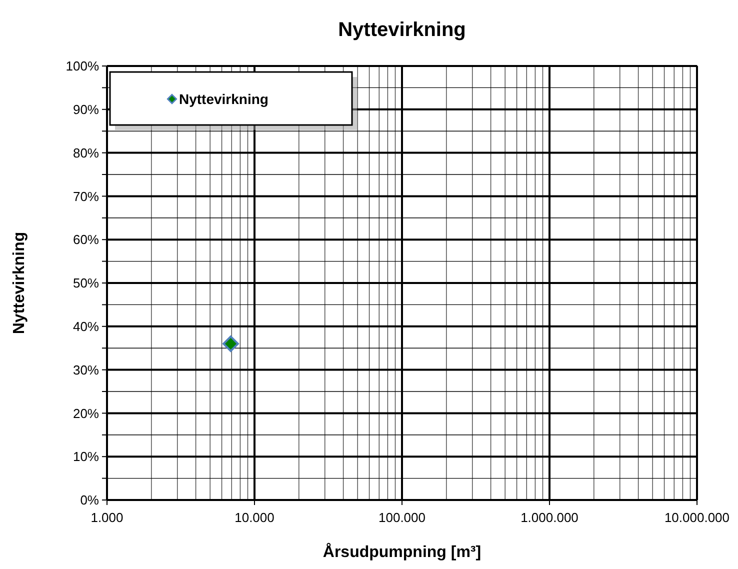 The height and width of the screenshot is (569, 738). I want to click on y-tick-label: 90%, so click(86, 109).